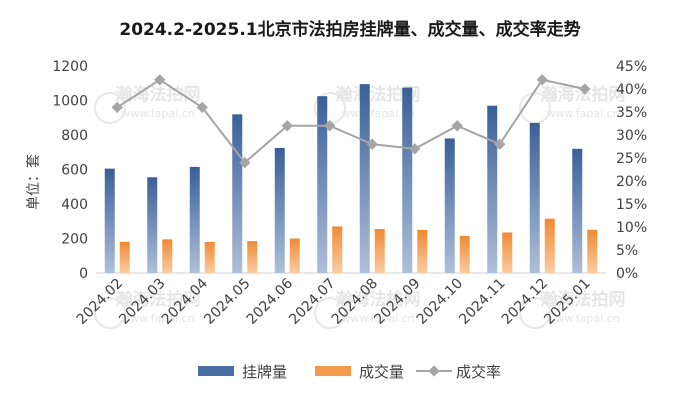 The image size is (700, 407). I want to click on left-axis-tick-label: 600, so click(74, 171).